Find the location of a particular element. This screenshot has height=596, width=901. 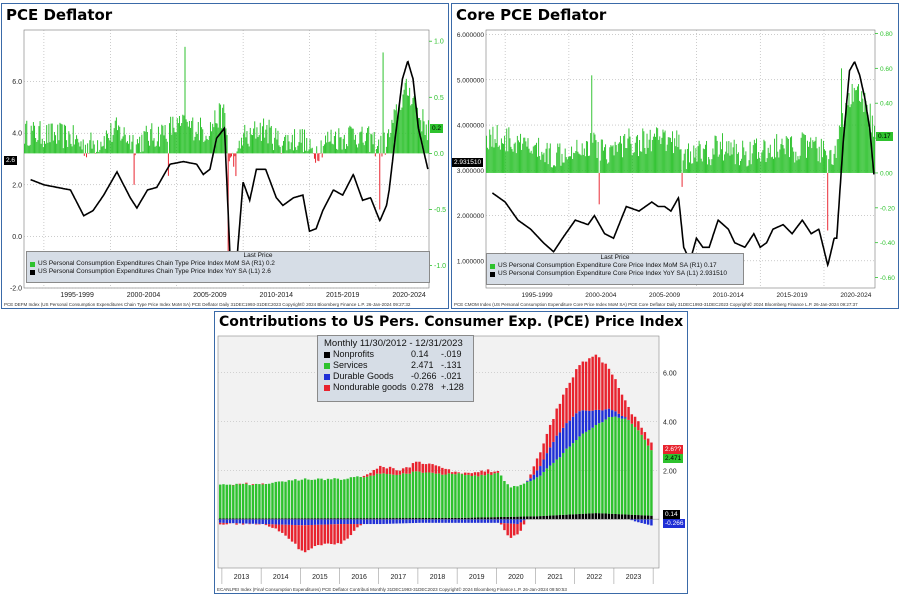

left-axis-tick-label: 4.0 is located at coordinates (17, 134).